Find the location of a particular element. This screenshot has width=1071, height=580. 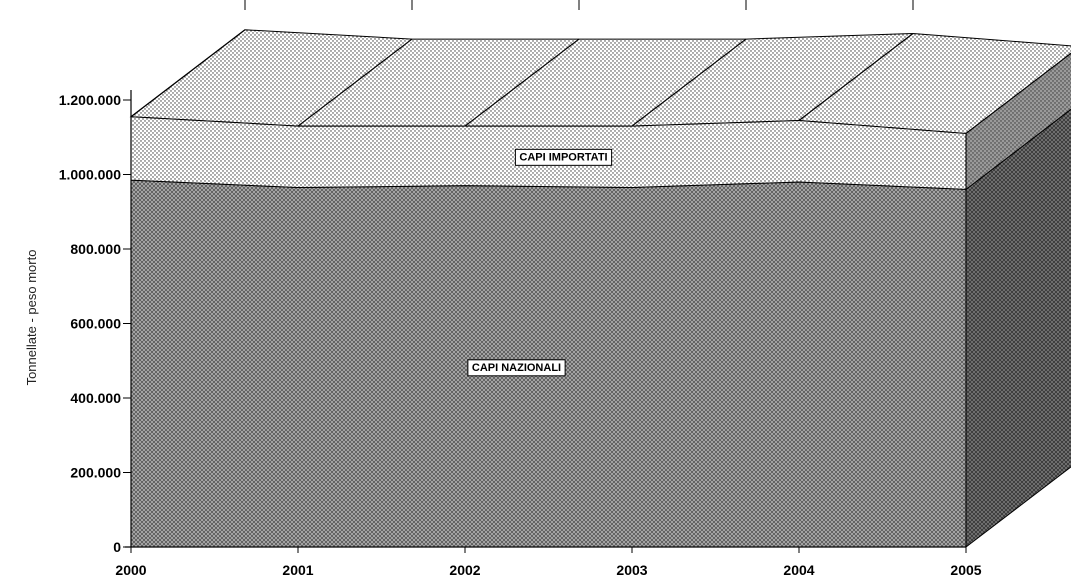

y-tick-label: 400.000 is located at coordinates (95, 398).